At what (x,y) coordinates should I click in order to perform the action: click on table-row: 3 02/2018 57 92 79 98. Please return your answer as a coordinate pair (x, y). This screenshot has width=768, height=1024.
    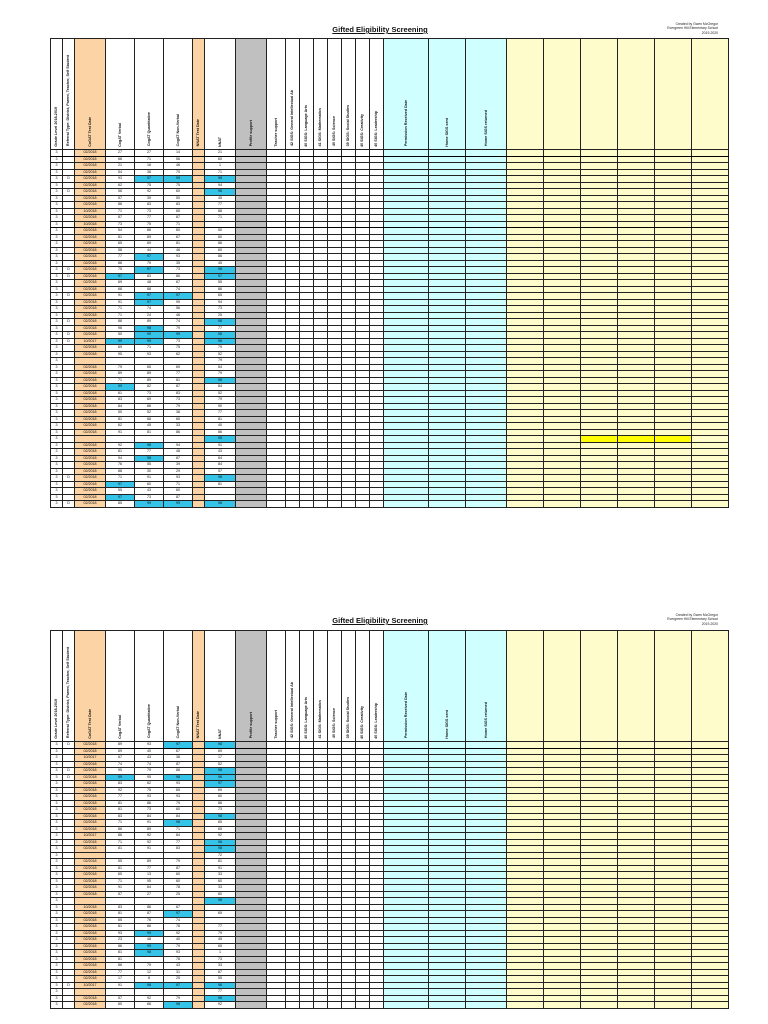
    Looking at the image, I should click on (389, 998).